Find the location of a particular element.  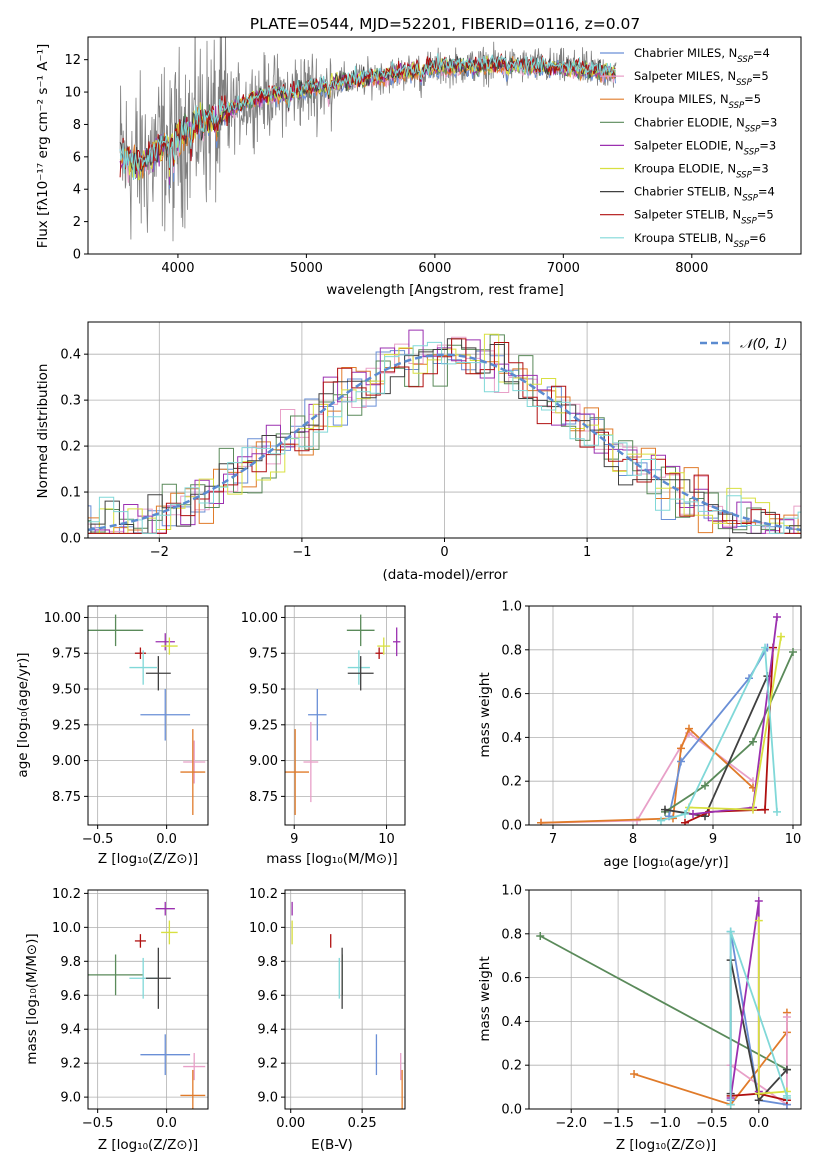

age-vs-Z-y-label: age [log₁₀(age/yr)] is located at coordinates (23, 714).